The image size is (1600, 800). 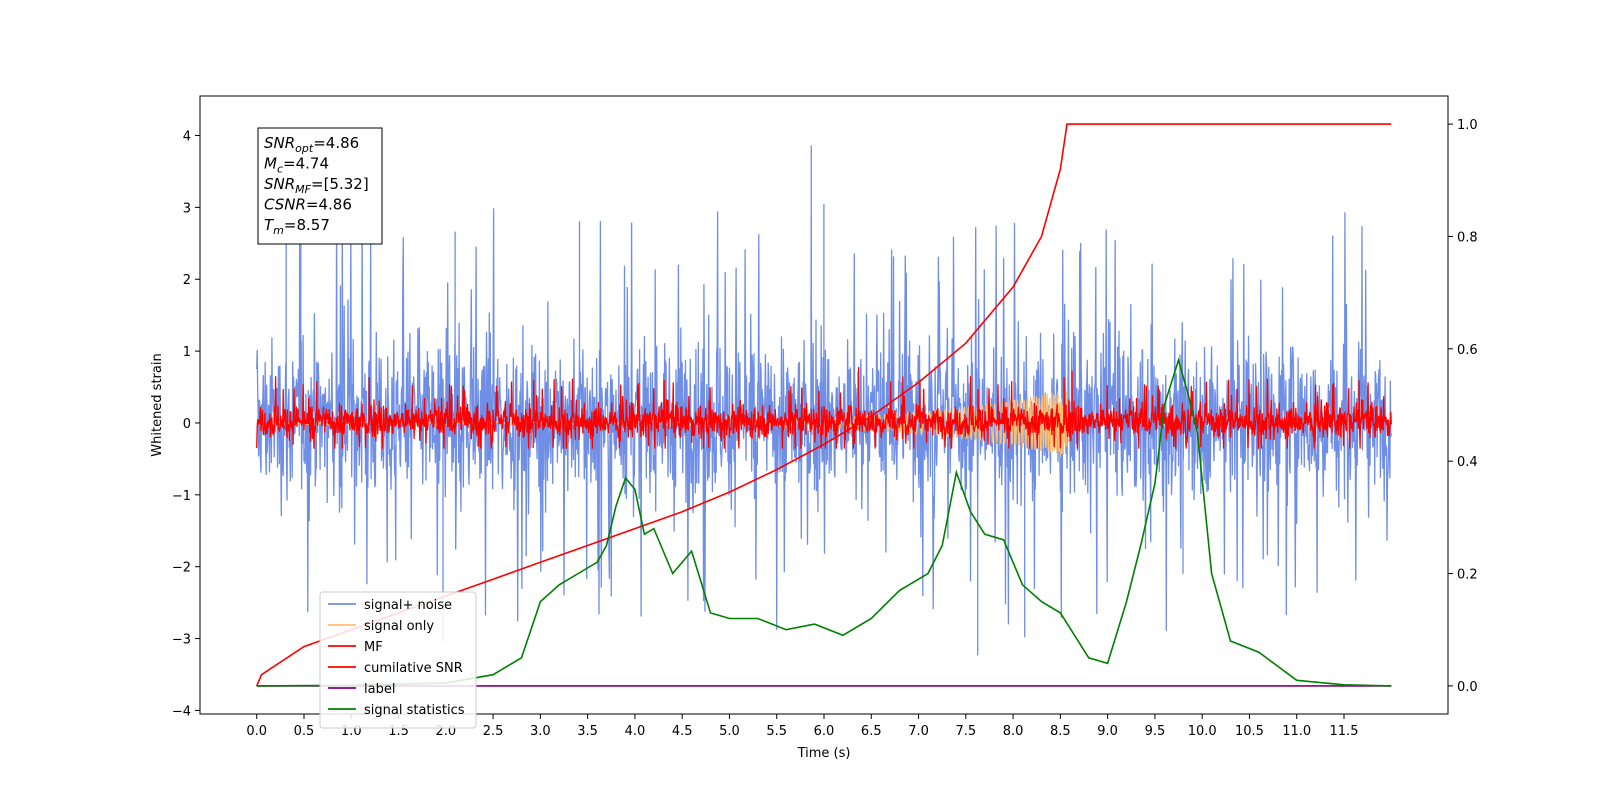 I want to click on legend-label-3: cumilative SNR, so click(x=413, y=668).